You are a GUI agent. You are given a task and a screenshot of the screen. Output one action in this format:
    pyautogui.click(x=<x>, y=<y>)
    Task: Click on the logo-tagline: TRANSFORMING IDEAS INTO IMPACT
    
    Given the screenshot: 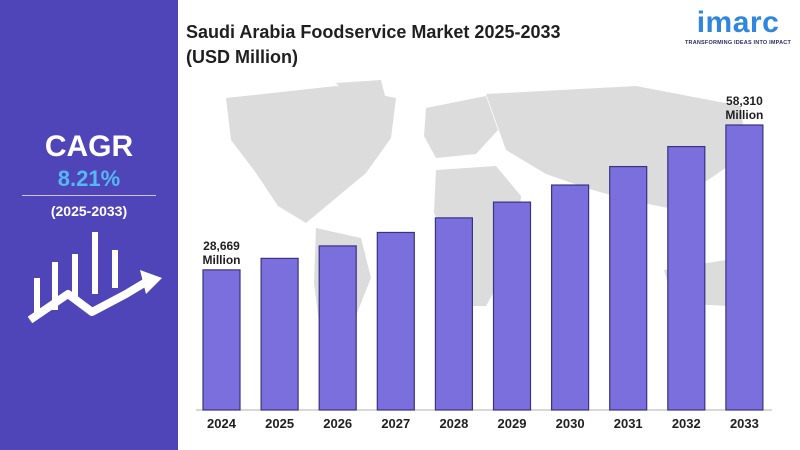 What is the action you would take?
    pyautogui.click(x=738, y=43)
    